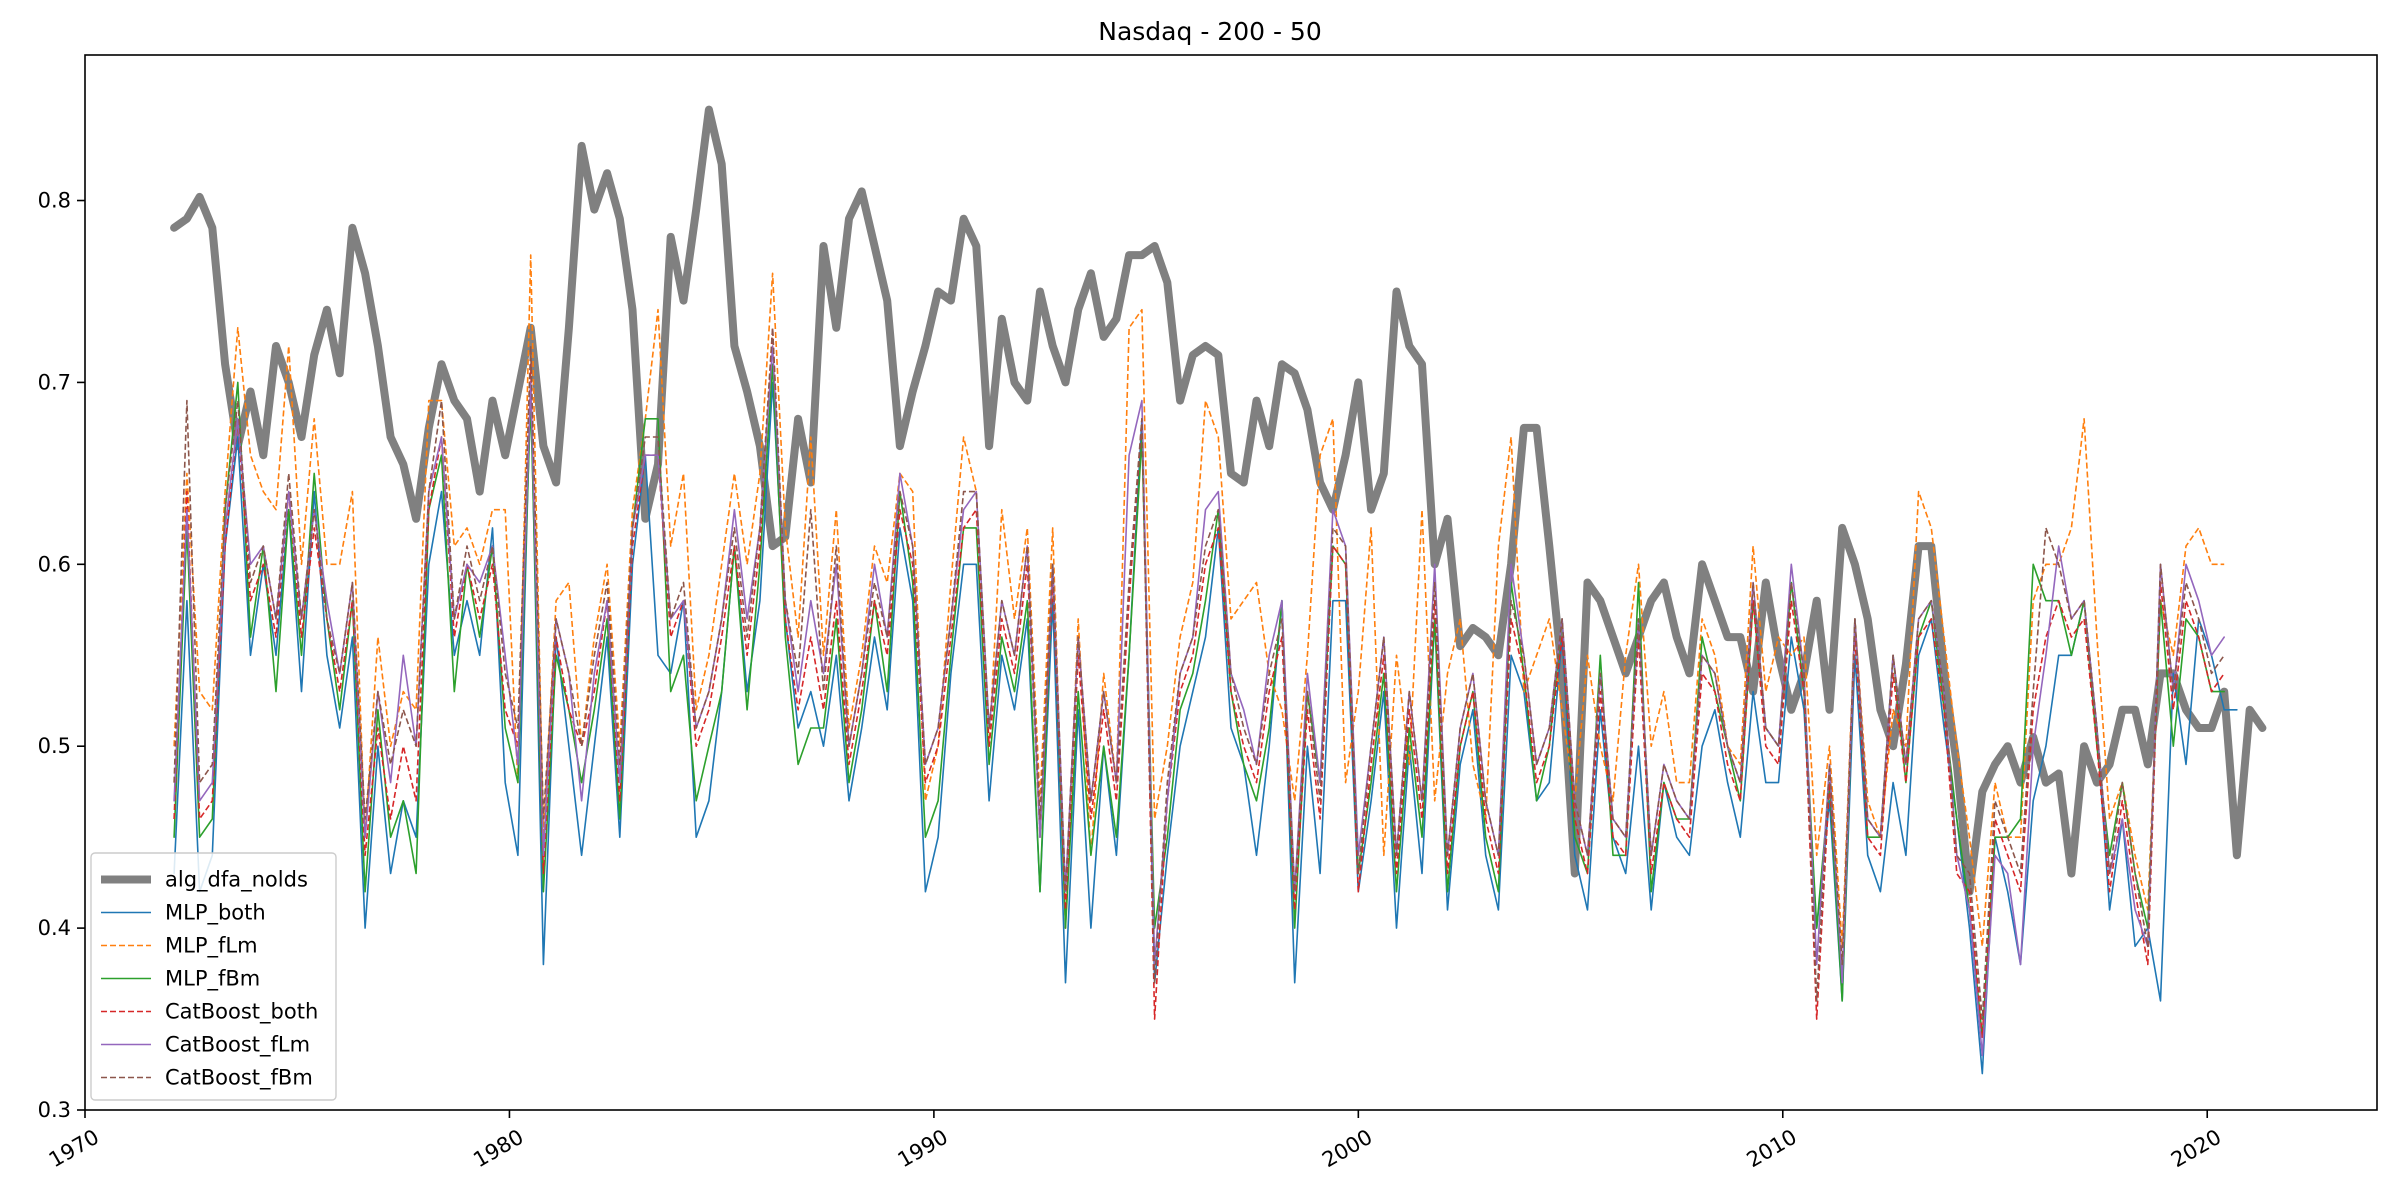  I want to click on y-tick-label: 0.5, so click(54, 746).